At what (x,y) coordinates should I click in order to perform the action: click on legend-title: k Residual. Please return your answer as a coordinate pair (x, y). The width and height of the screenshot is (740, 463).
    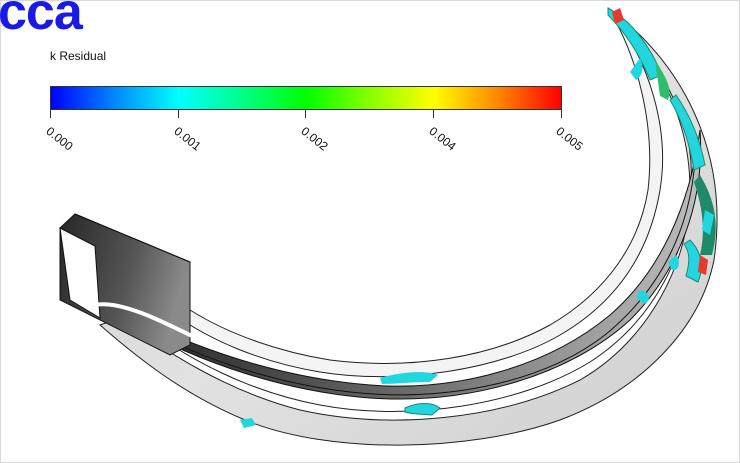
    Looking at the image, I should click on (78, 56).